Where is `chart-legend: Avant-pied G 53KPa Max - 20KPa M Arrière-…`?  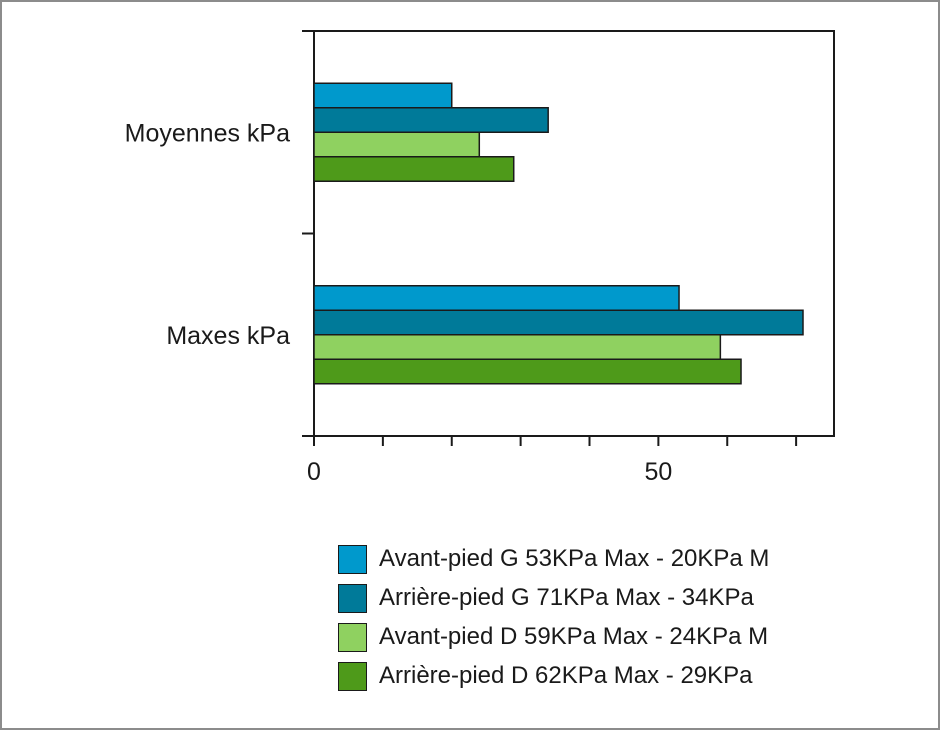
chart-legend: Avant-pied G 53KPa Max - 20KPa M Arrière-… is located at coordinates (576, 622).